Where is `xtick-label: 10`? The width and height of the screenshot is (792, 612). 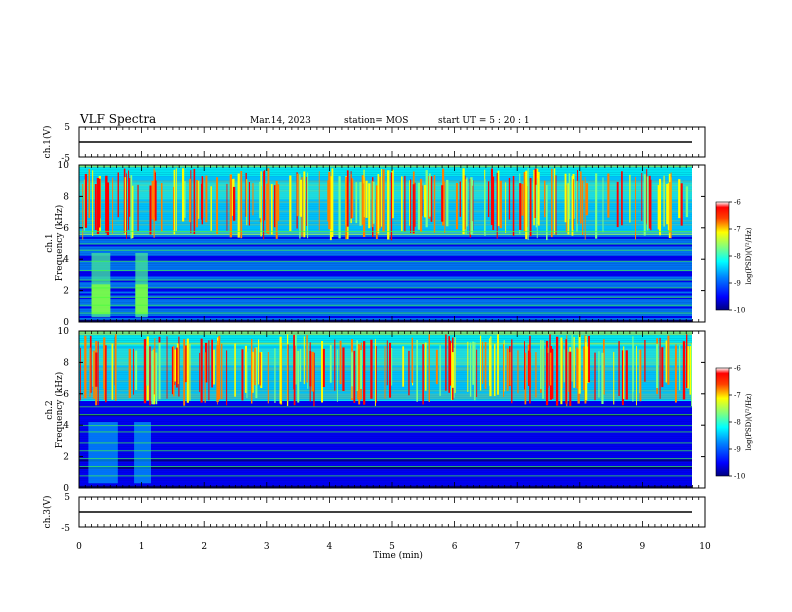 xtick-label: 10 is located at coordinates (705, 547).